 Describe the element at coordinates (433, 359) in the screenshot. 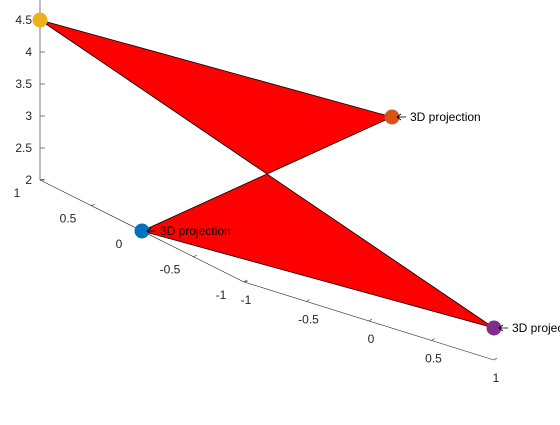

I see `x-tick-label: 0.5` at that location.